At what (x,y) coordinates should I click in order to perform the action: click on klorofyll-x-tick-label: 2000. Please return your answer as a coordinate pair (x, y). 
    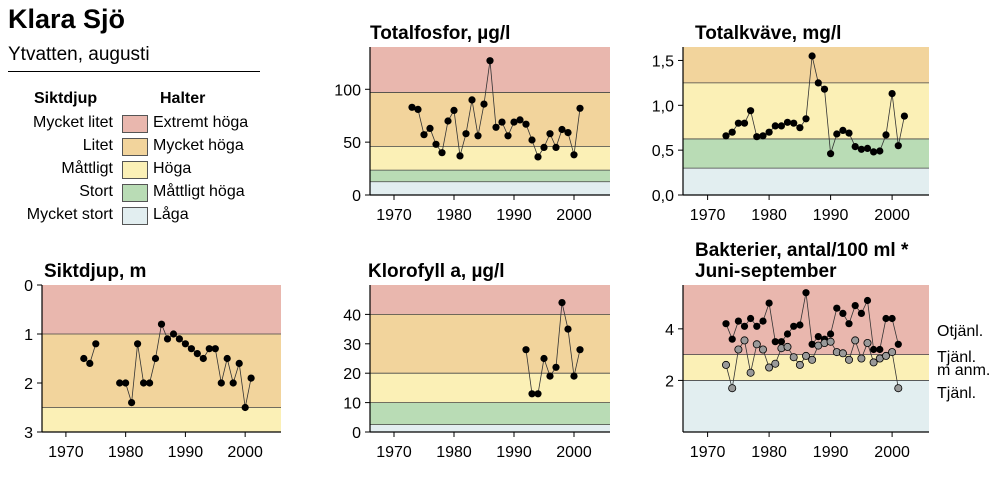
    Looking at the image, I should click on (574, 452).